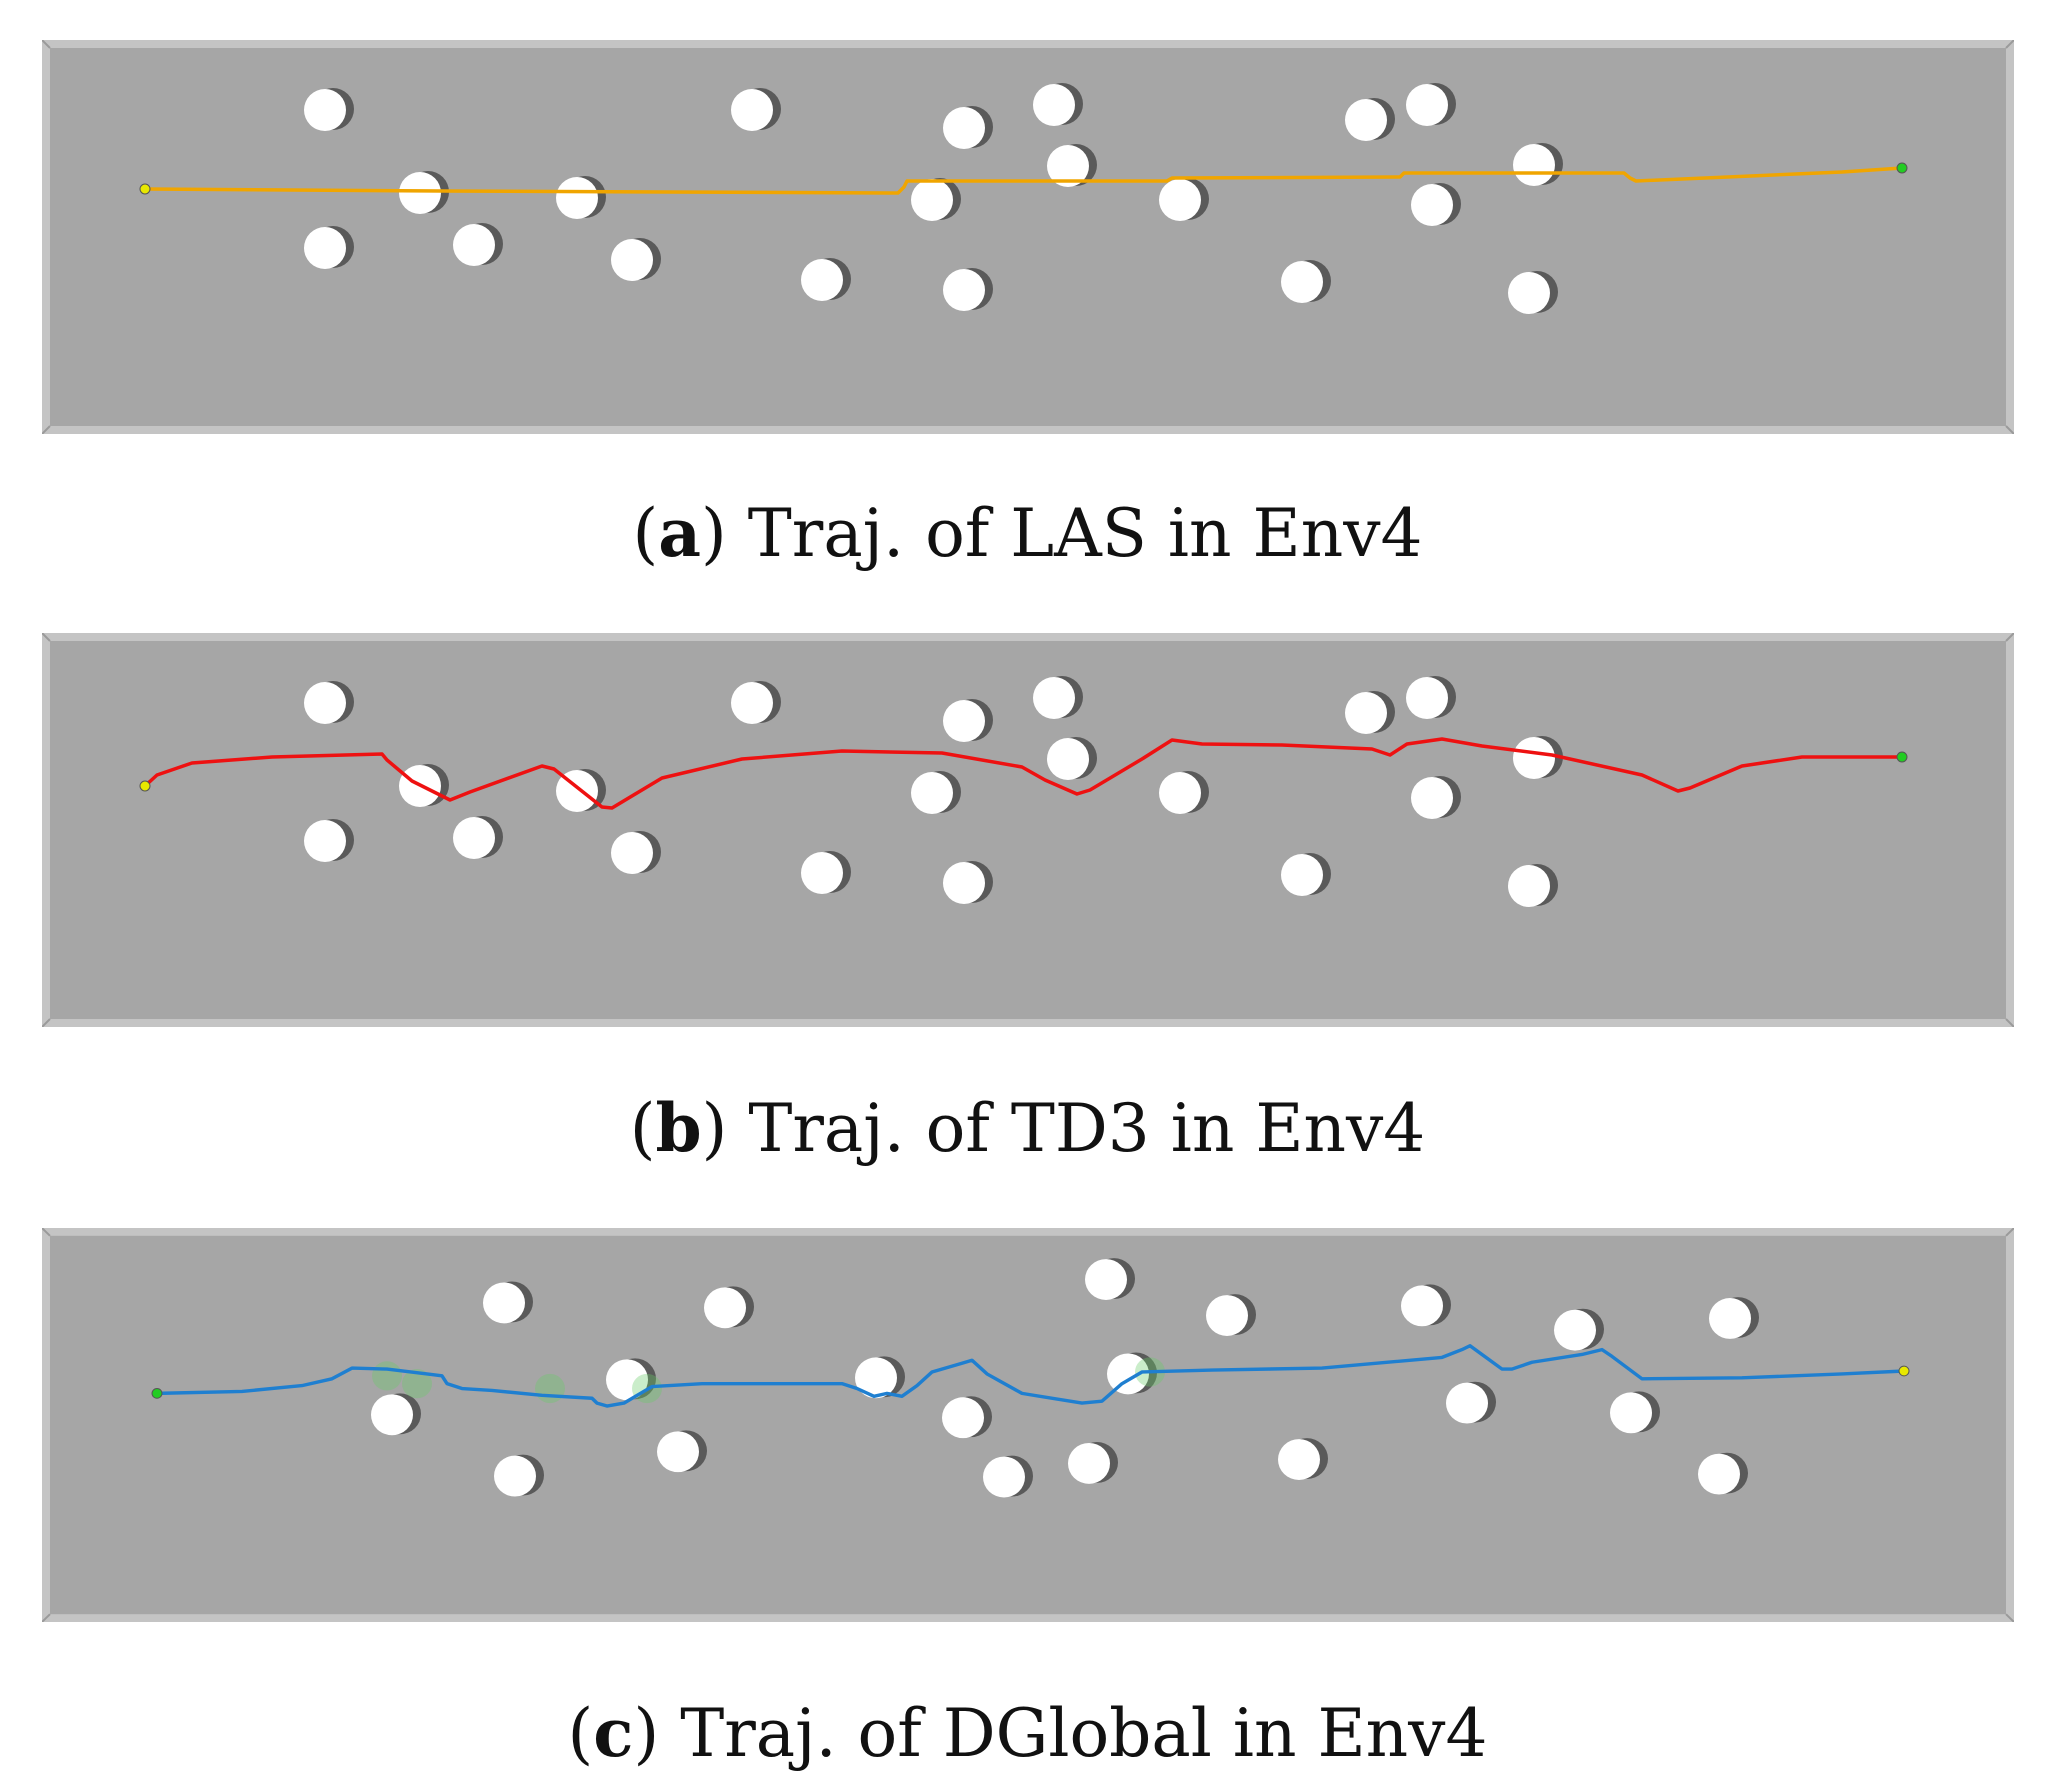 This screenshot has height=1786, width=2055. I want to click on caption-c: (c) Traj. of DGlobal in Env4, so click(1027, 1733).